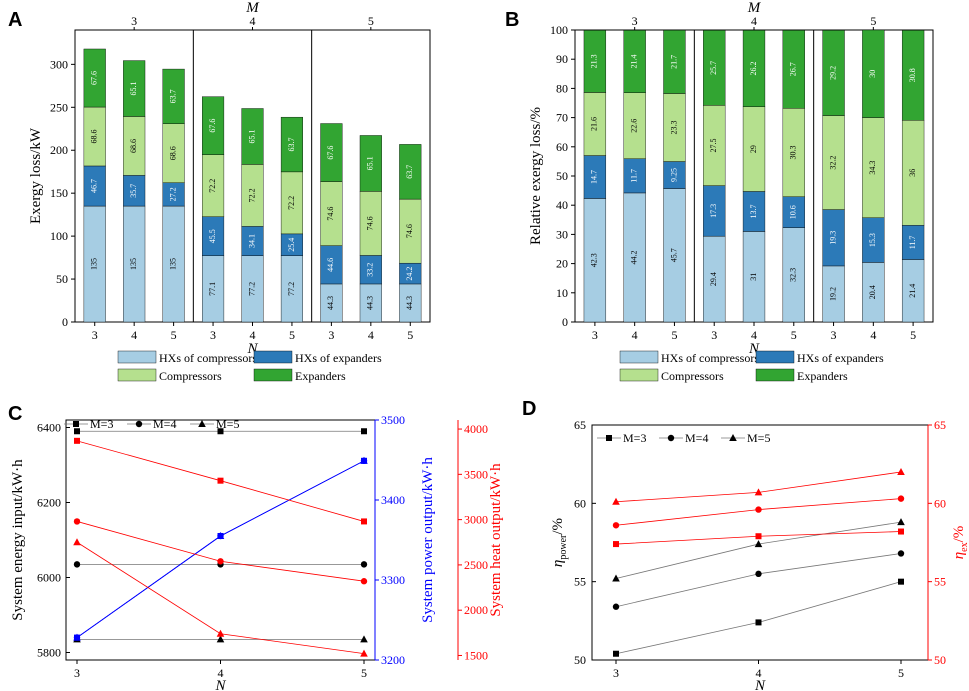  What do you see at coordinates (753, 277) in the screenshot?
I see `bar-value-label: 31` at bounding box center [753, 277].